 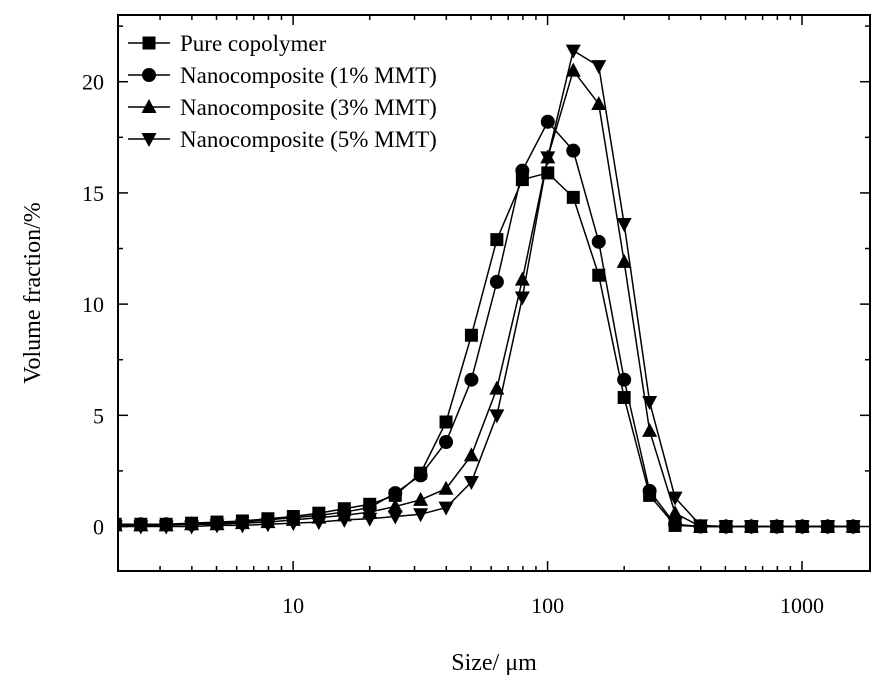 What do you see at coordinates (308, 107) in the screenshot?
I see `legend-label: Nanocomposite (3% MMT)` at bounding box center [308, 107].